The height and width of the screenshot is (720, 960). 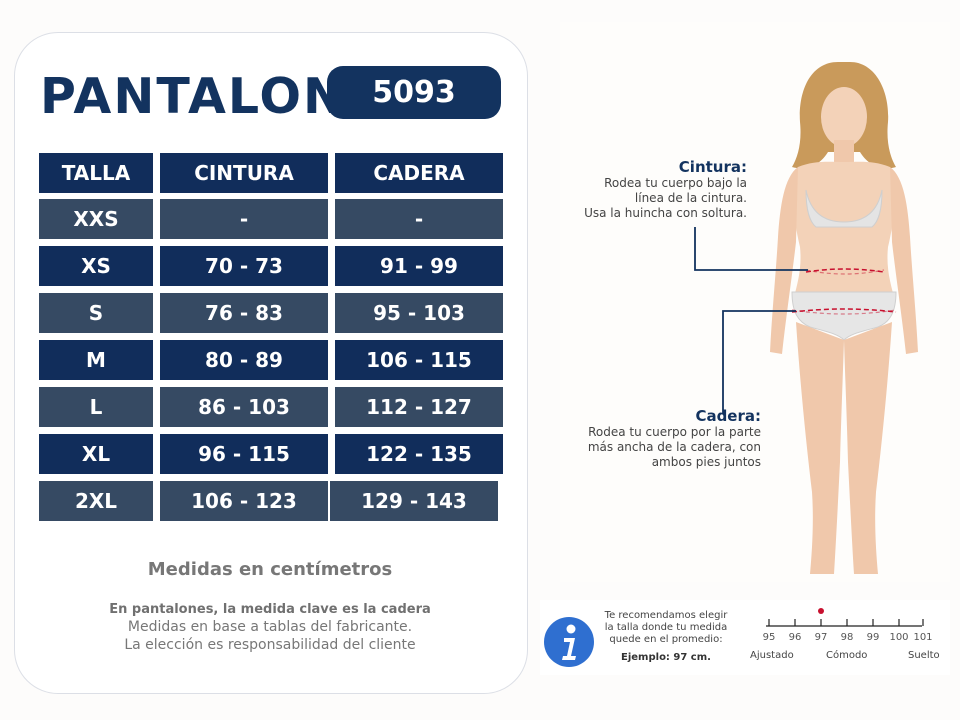 What do you see at coordinates (666, 639) in the screenshot?
I see `recommendation-line-3: quede en el promedio:` at bounding box center [666, 639].